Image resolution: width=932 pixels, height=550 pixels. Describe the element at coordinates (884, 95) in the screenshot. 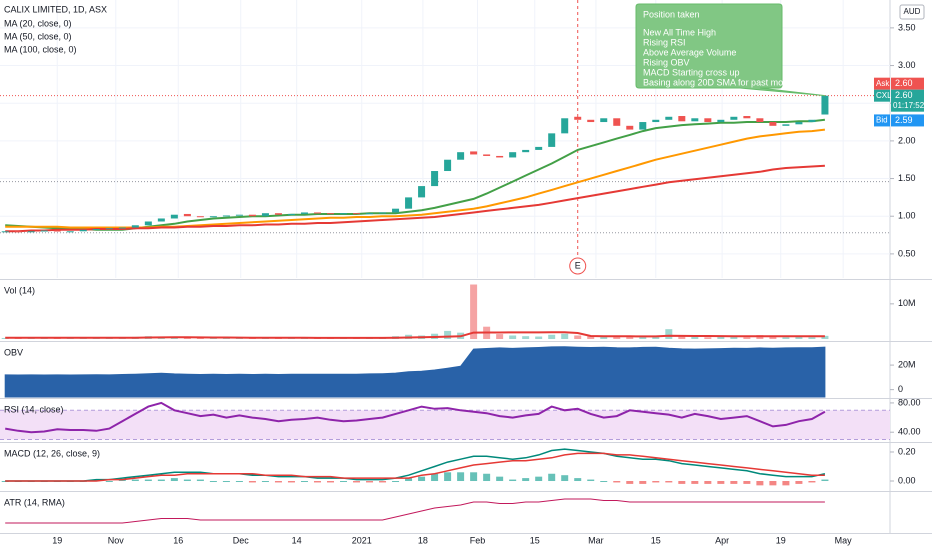

I see `price-label-name: CXL` at that location.